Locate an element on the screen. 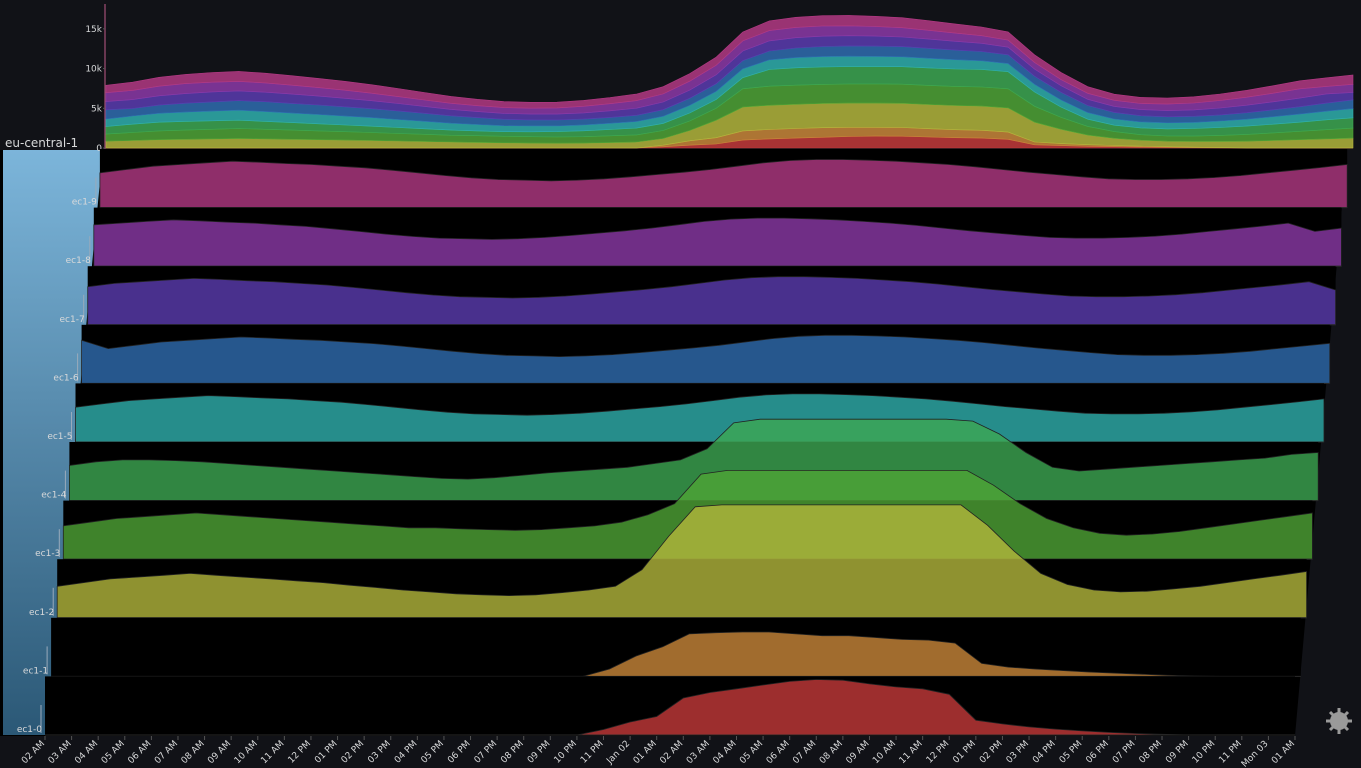 This screenshot has height=768, width=1361. ridge-label: ec1-8 is located at coordinates (78, 261).